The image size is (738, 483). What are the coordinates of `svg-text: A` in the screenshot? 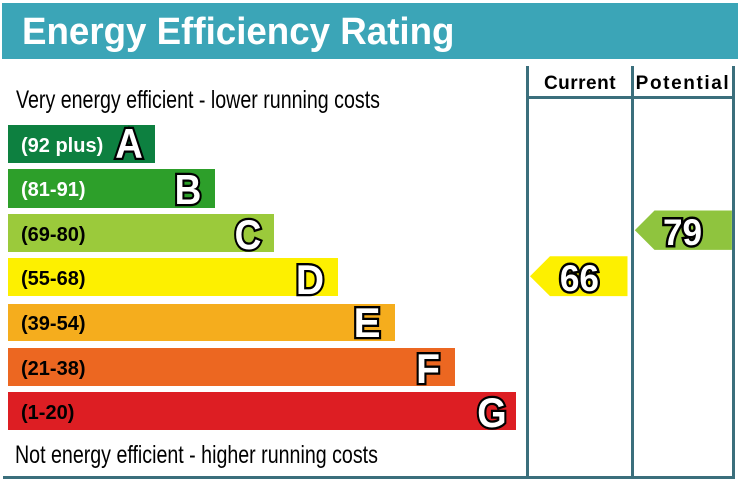 It's located at (129, 142).